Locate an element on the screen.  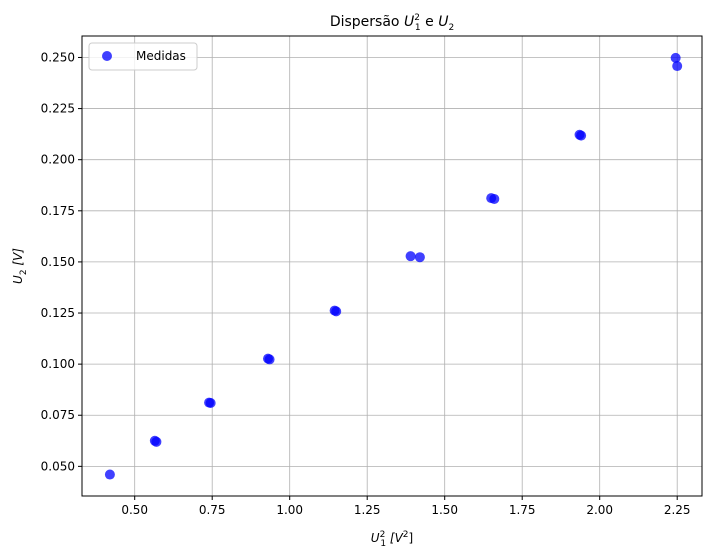
chart-title: Dispersão U2 1 e U2 is located at coordinates (392, 23).